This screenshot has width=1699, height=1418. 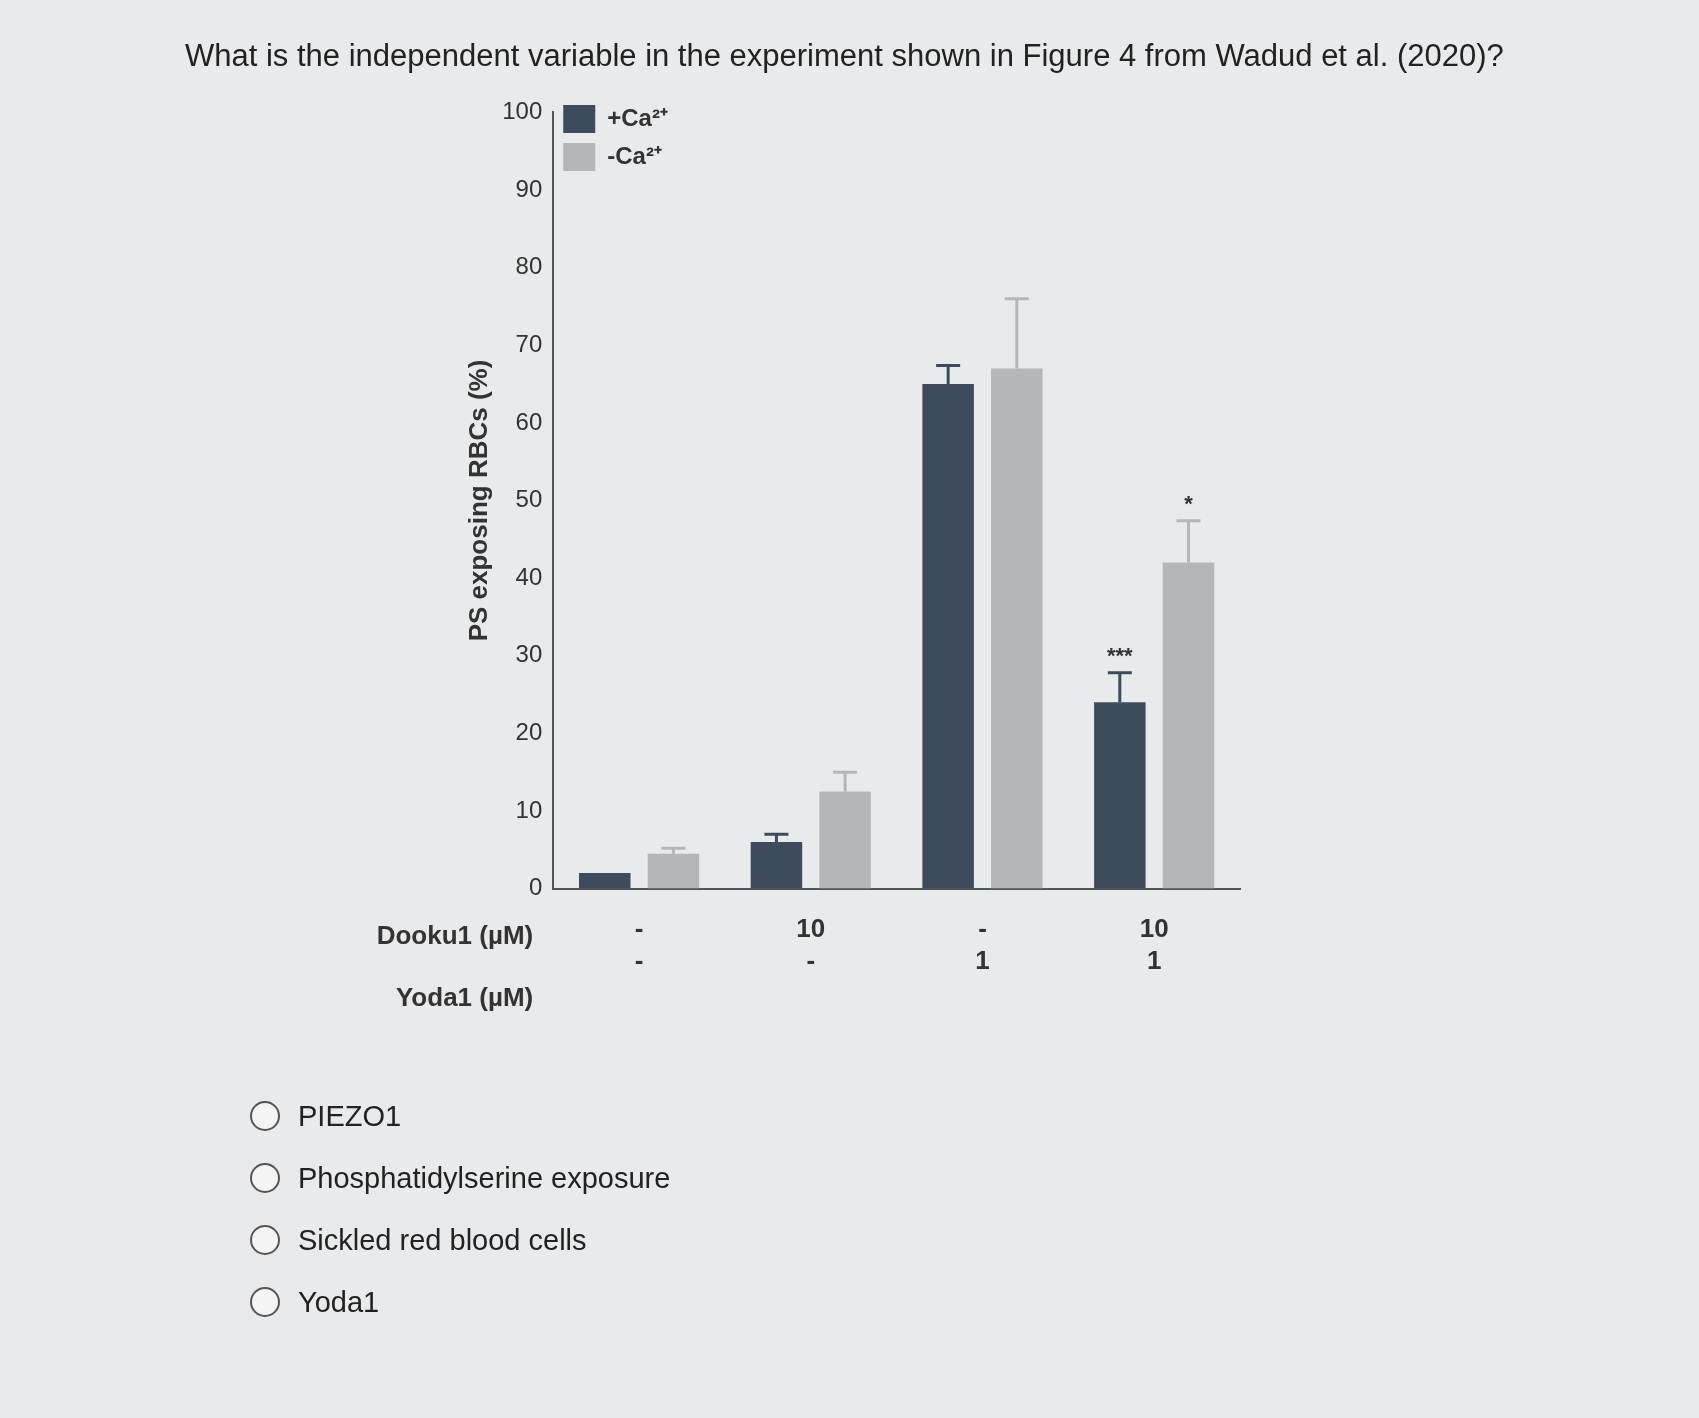 I want to click on y-tick-label: 90, so click(x=529, y=188).